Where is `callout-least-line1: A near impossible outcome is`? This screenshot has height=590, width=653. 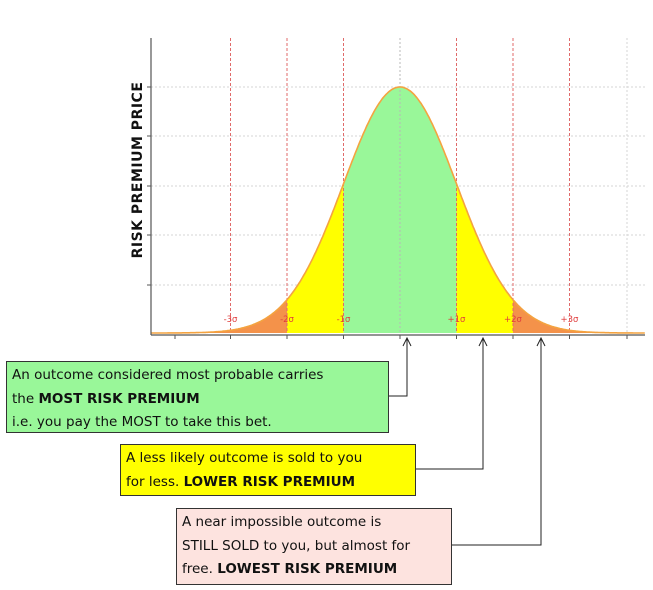
callout-least-line1: A near impossible outcome is is located at coordinates (282, 522).